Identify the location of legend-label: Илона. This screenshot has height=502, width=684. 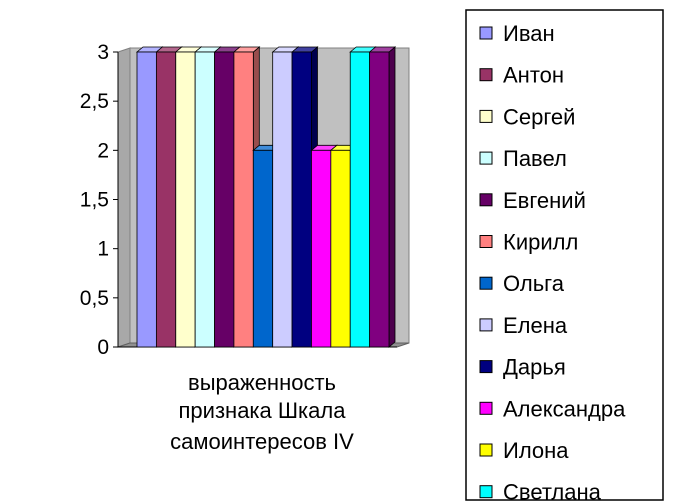
(536, 450).